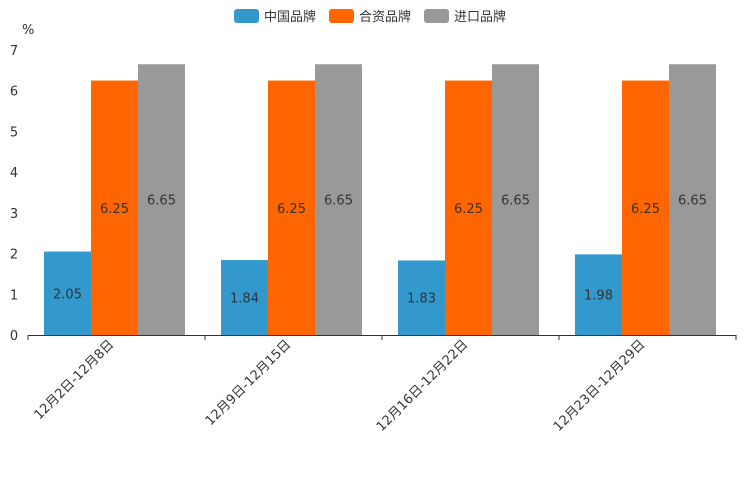  Describe the element at coordinates (14, 132) in the screenshot. I see `y-tick-label: 5` at that location.